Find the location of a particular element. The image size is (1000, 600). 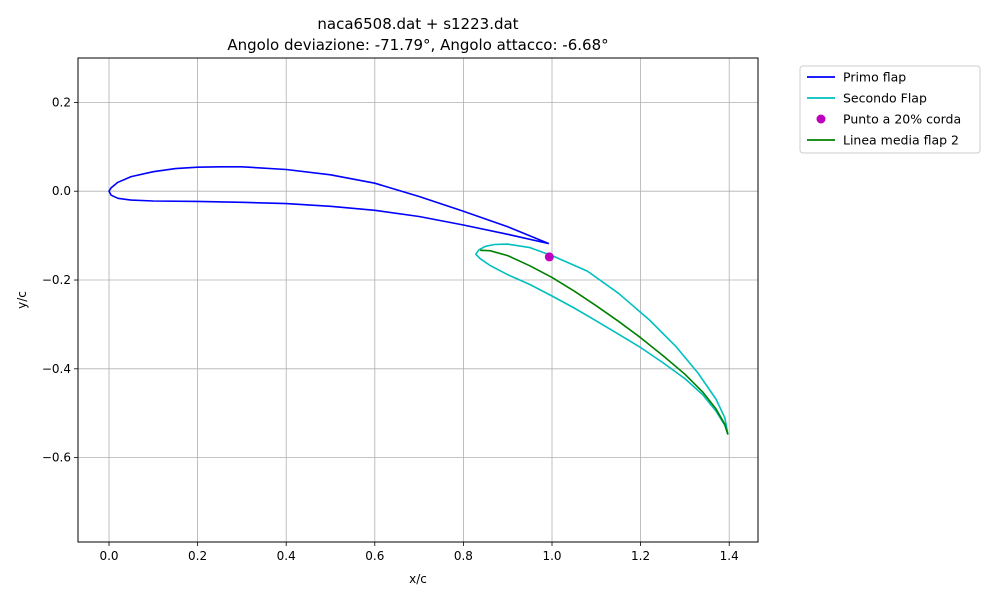

x-tick-label: 0.4 is located at coordinates (286, 556).